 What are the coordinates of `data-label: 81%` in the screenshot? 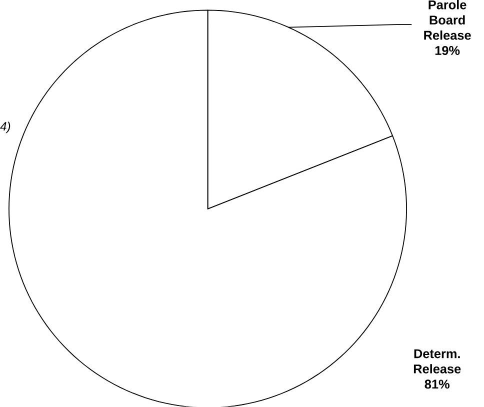 It's located at (437, 384).